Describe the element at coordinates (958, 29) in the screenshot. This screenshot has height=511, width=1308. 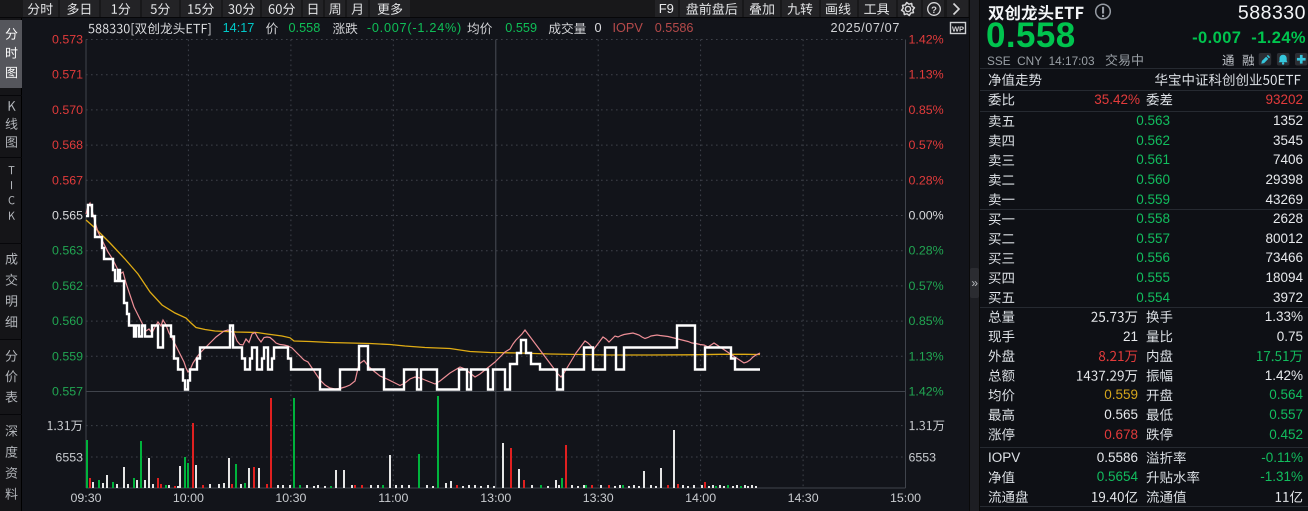
I see `svg-text: WP` at that location.